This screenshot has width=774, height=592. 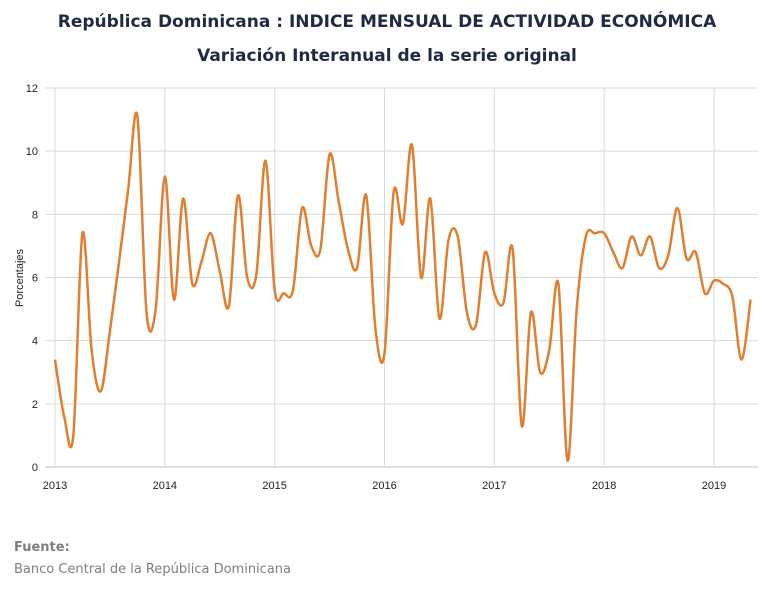 What do you see at coordinates (32, 89) in the screenshot?
I see `y-tick-label: 12` at bounding box center [32, 89].